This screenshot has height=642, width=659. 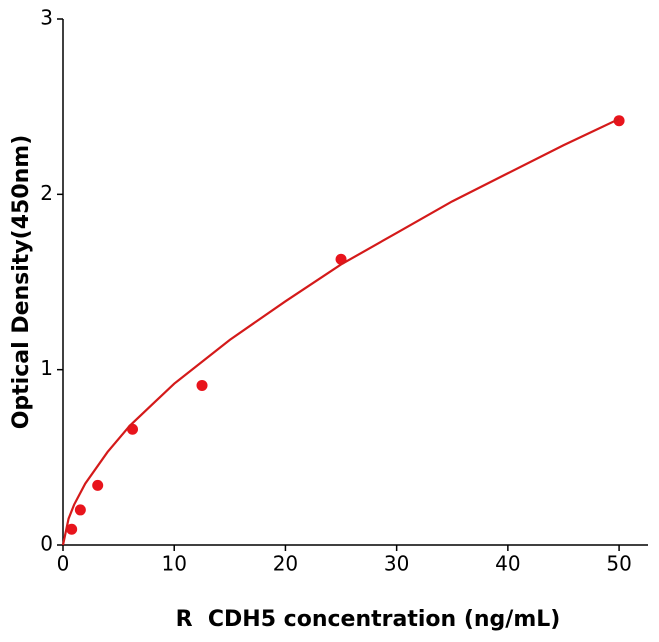 What do you see at coordinates (173, 564) in the screenshot?
I see `x-tick-label: 10` at bounding box center [173, 564].